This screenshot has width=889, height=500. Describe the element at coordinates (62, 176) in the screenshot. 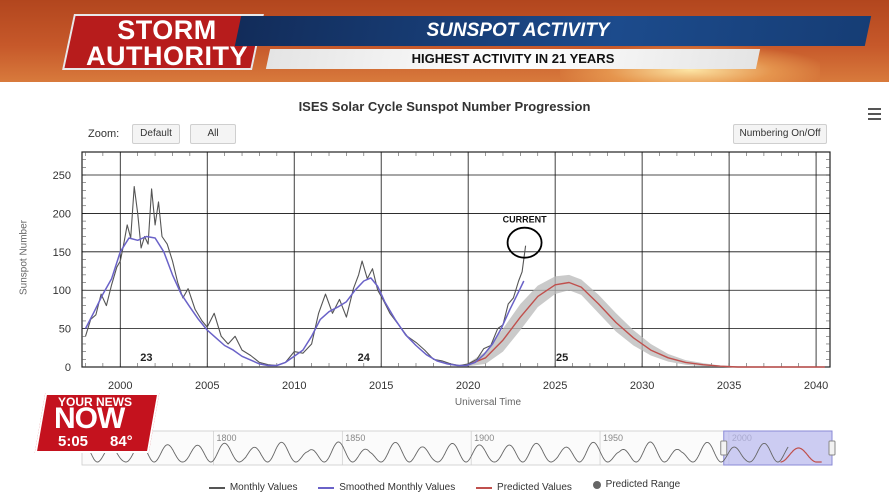

I see `y-tick-label: 250` at that location.